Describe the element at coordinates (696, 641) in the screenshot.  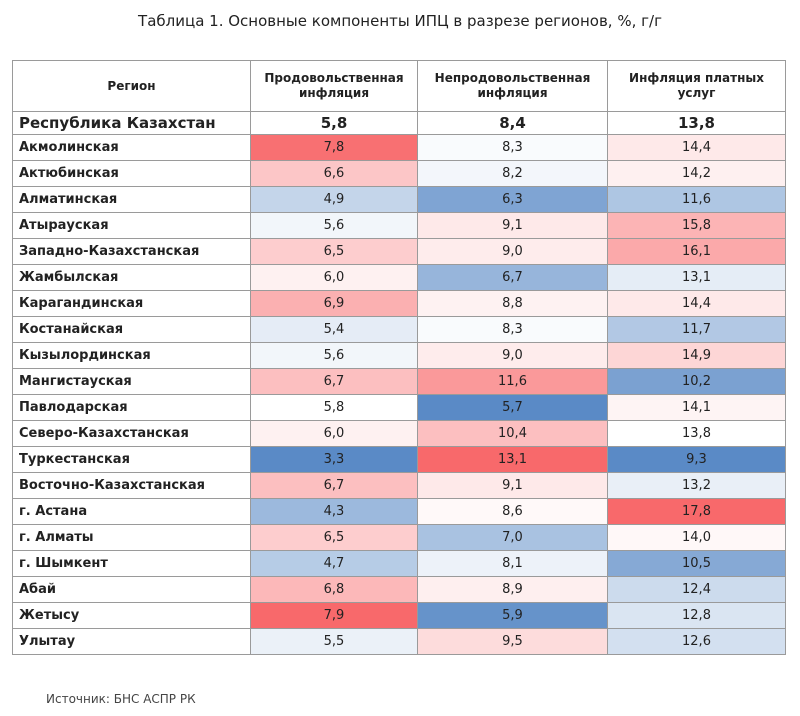
I see `value-cell: 12,6` at that location.